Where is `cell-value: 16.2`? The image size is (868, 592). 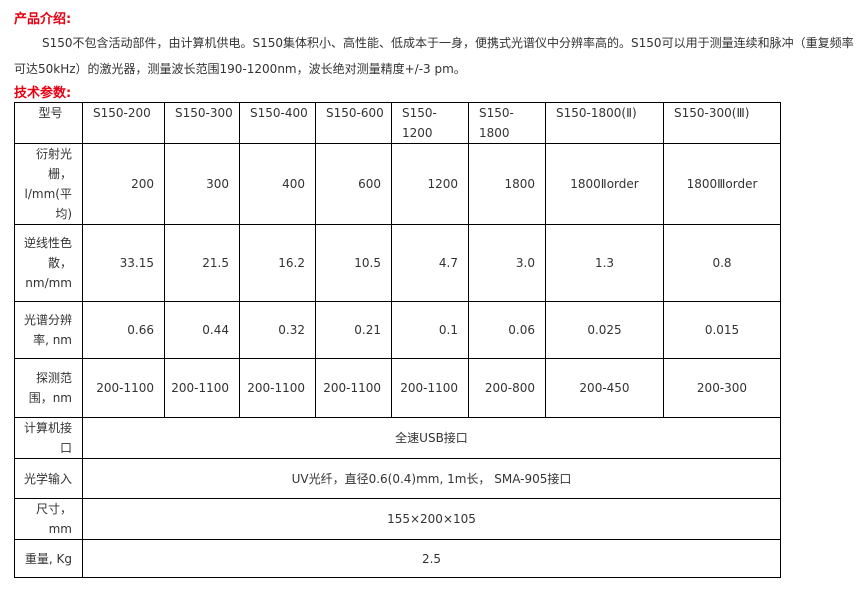
cell-value: 16.2 is located at coordinates (277, 263).